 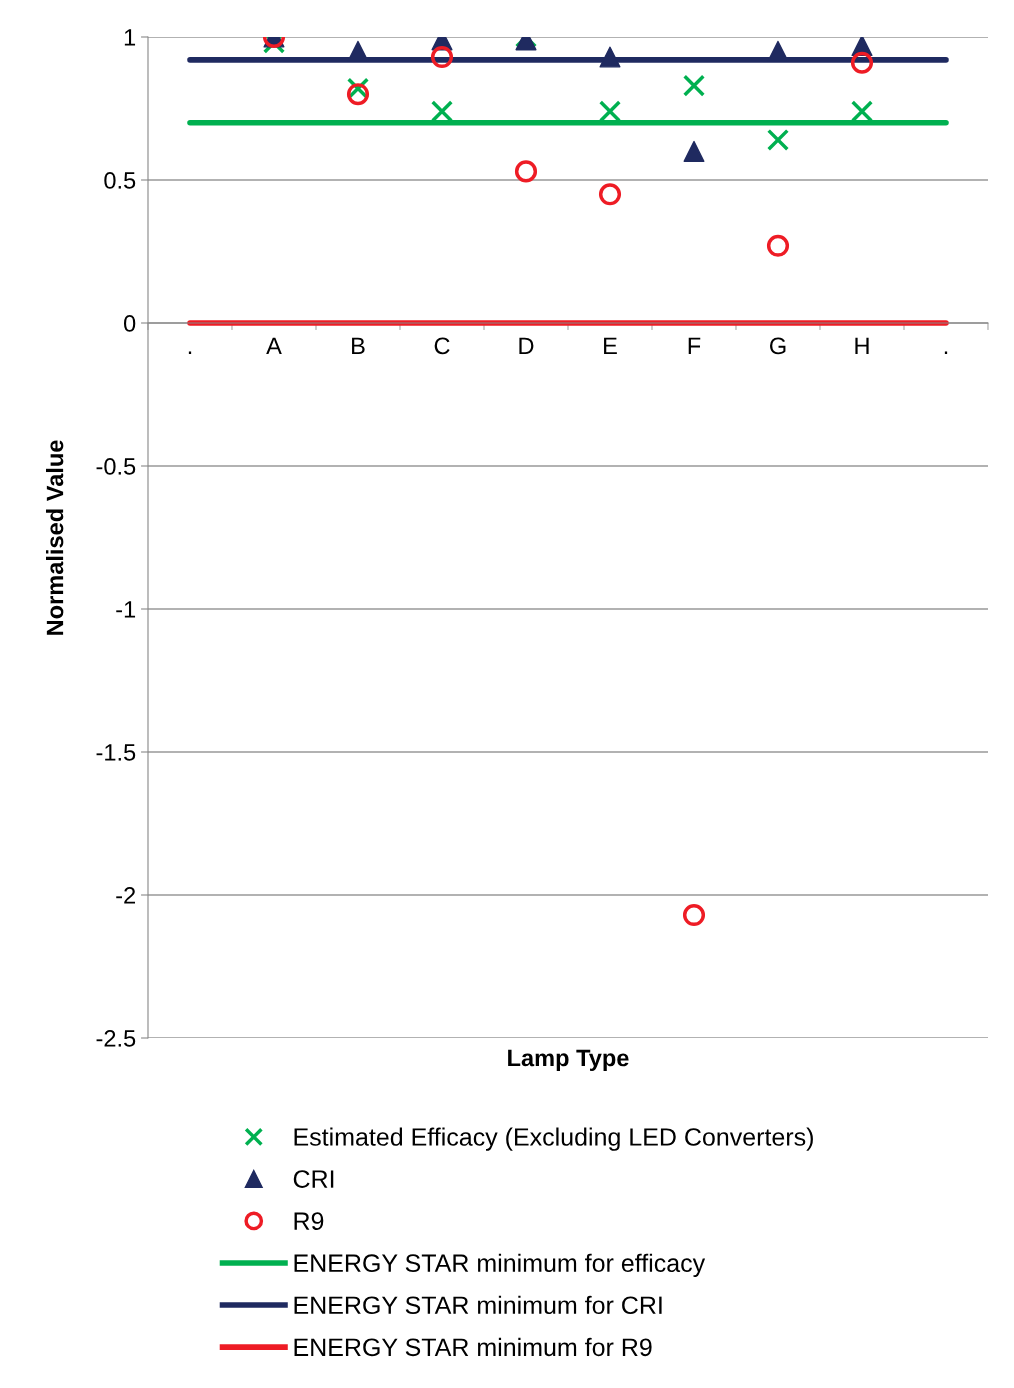 I want to click on x-tick-label: A, so click(x=274, y=345).